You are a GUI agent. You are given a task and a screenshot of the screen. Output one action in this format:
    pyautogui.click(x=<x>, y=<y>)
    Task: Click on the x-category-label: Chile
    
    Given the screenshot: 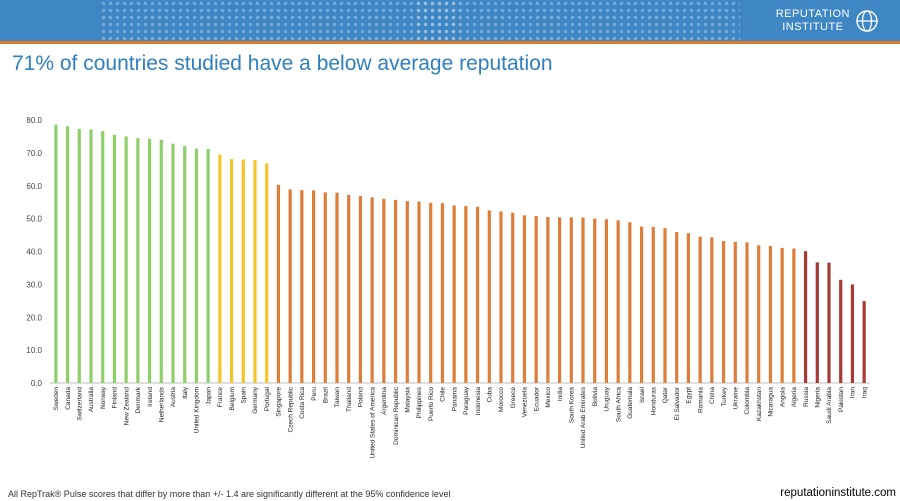 What is the action you would take?
    pyautogui.click(x=443, y=394)
    